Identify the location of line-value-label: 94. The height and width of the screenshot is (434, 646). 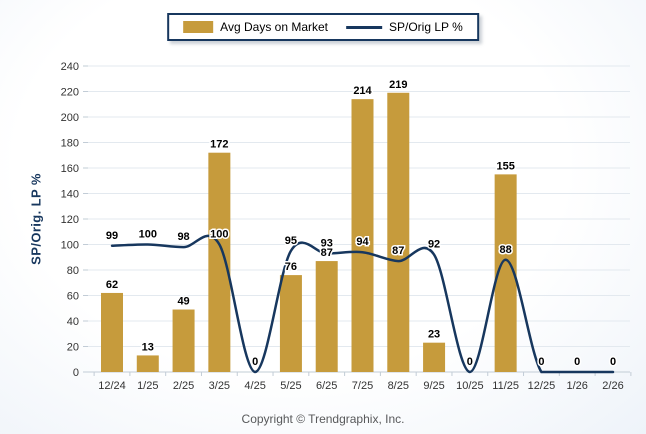
(362, 242).